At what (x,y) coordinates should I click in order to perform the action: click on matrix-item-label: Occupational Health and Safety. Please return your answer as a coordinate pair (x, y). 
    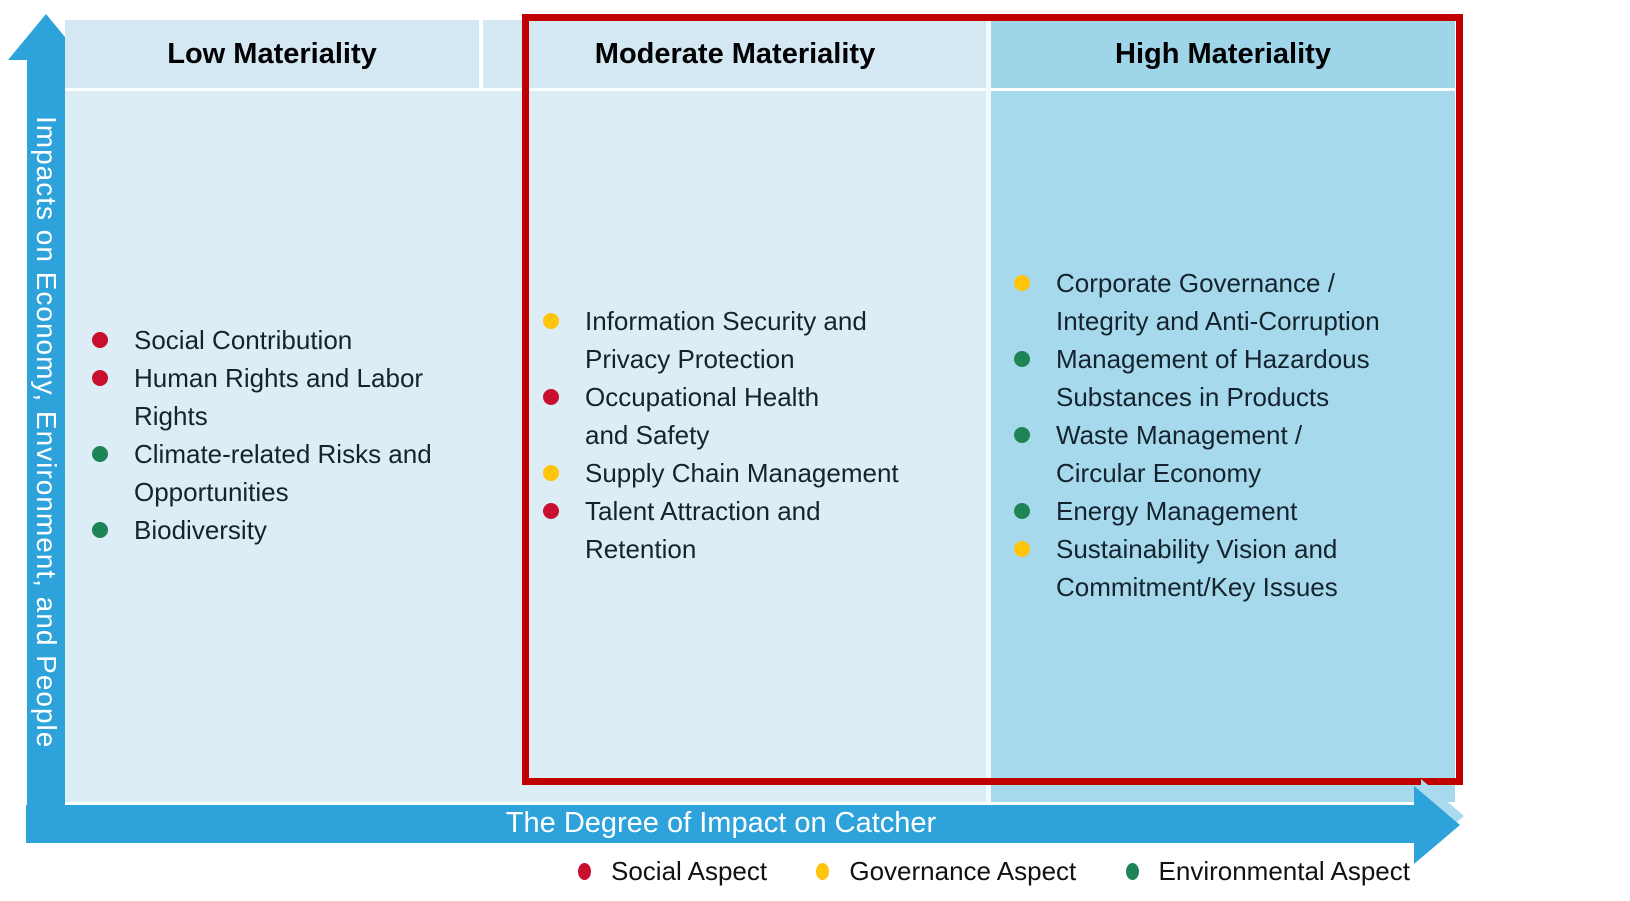
    Looking at the image, I should click on (702, 416).